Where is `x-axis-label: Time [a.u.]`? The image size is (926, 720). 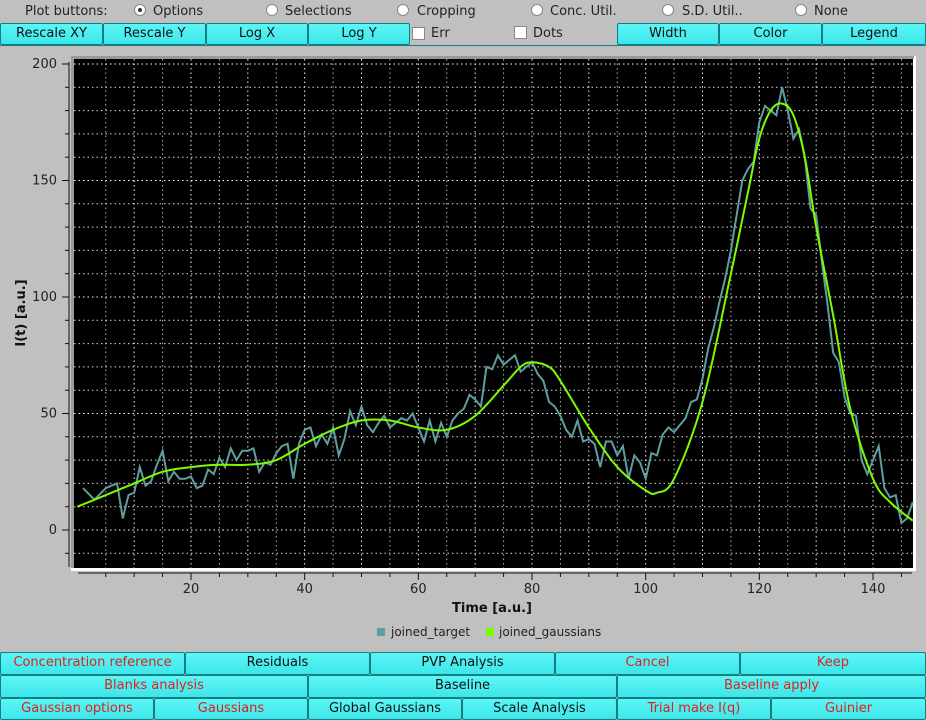 x-axis-label: Time [a.u.] is located at coordinates (492, 608).